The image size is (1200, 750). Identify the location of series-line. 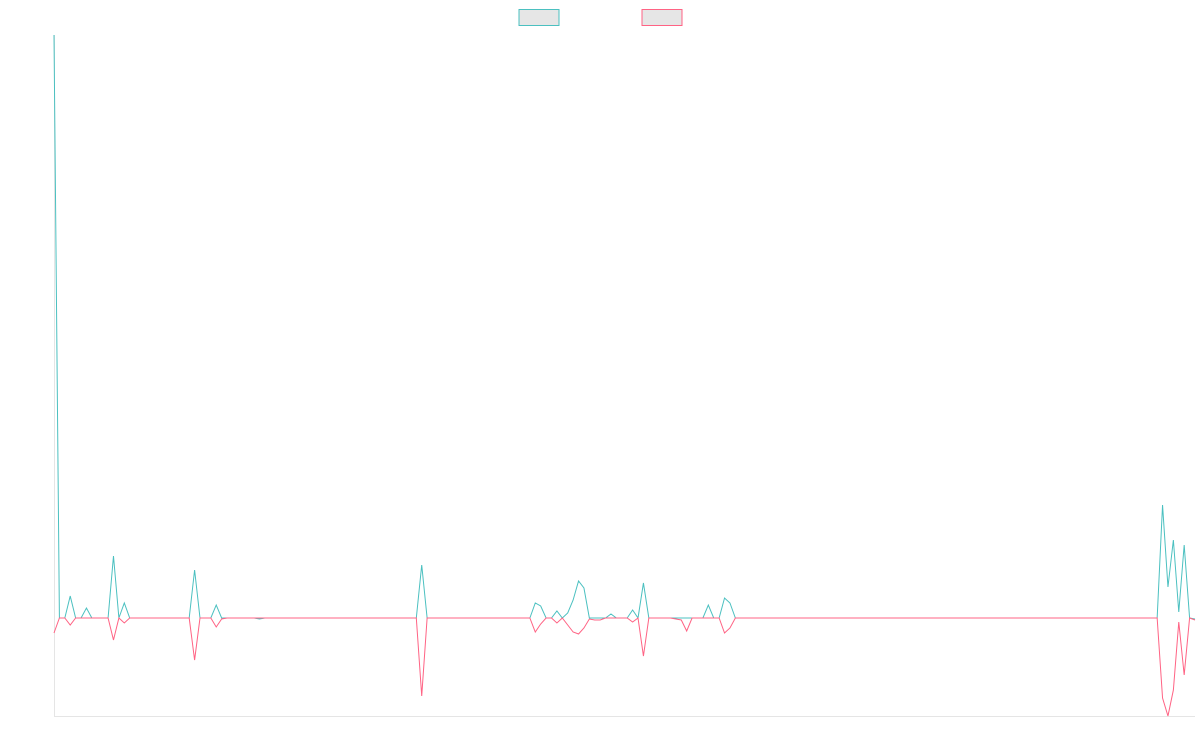
(624, 667).